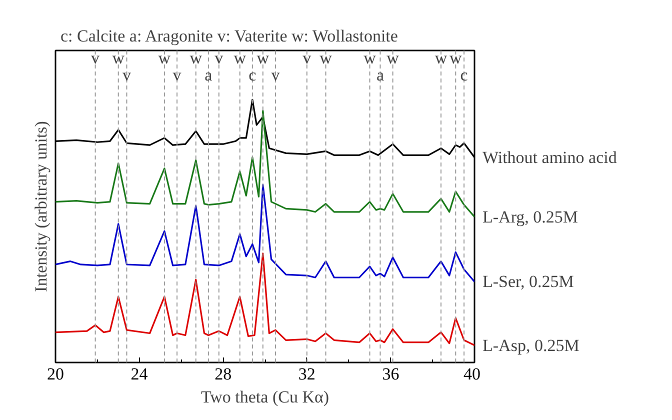 The height and width of the screenshot is (420, 672). Describe the element at coordinates (550, 157) in the screenshot. I see `series-label: Without amino acid` at that location.